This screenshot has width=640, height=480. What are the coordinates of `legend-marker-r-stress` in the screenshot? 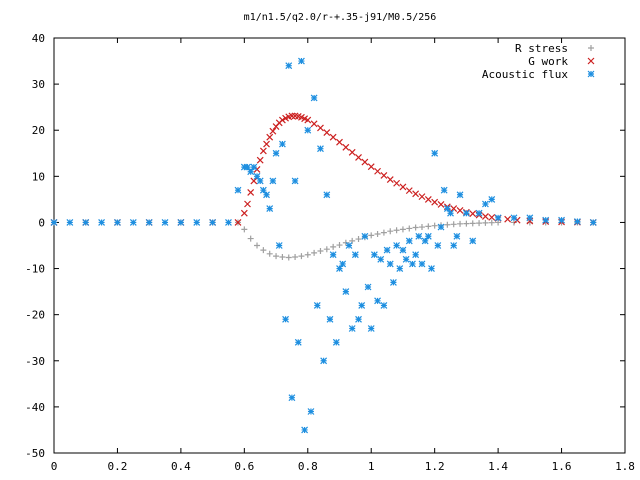 It's located at (591, 48).